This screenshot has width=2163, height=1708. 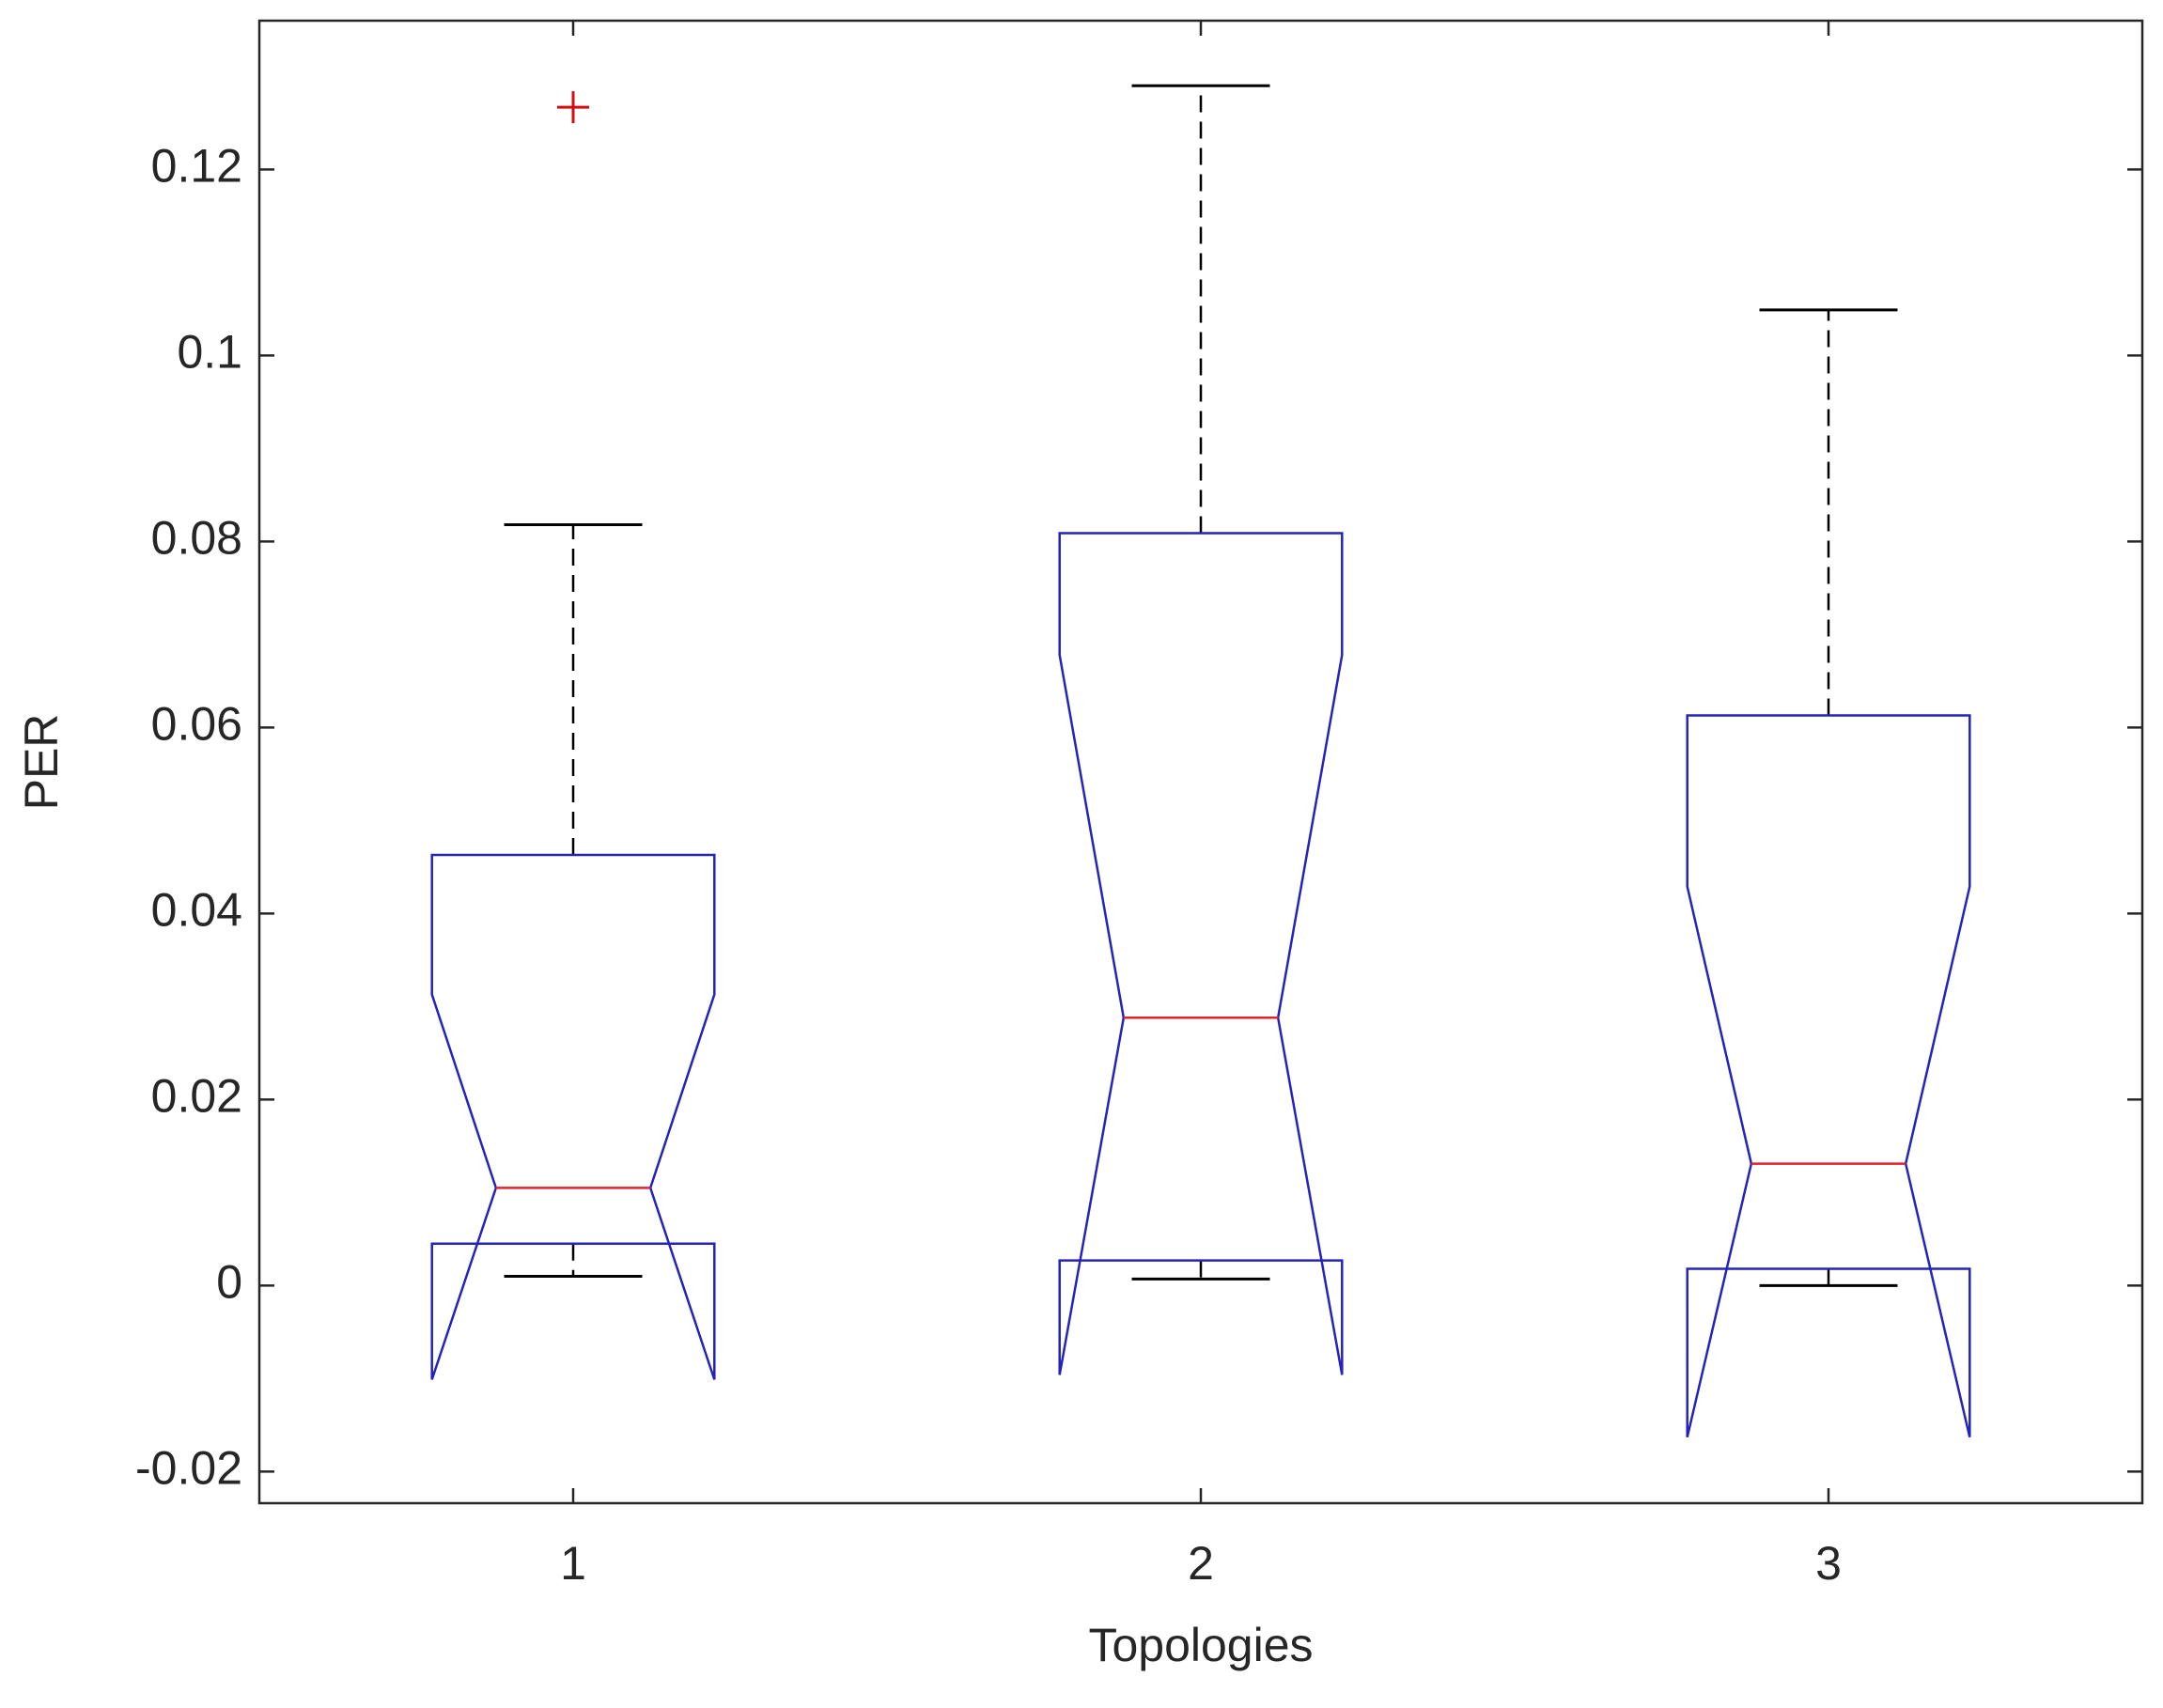 I want to click on outlier, so click(x=573, y=107).